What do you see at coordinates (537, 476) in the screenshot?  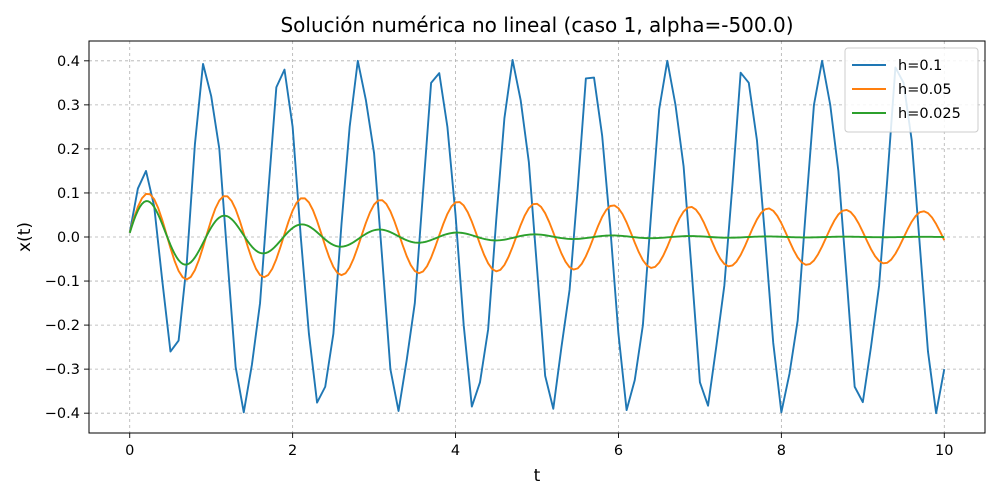 I see `x-axis-label: t` at bounding box center [537, 476].